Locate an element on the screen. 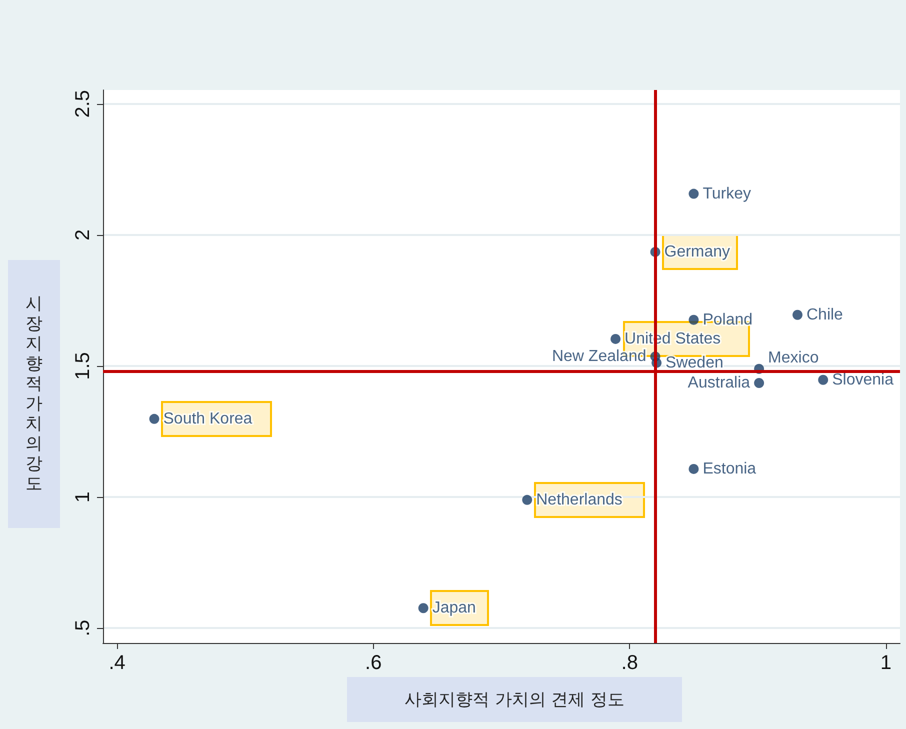 This screenshot has width=906, height=729. annotation: Australia is located at coordinates (719, 383).